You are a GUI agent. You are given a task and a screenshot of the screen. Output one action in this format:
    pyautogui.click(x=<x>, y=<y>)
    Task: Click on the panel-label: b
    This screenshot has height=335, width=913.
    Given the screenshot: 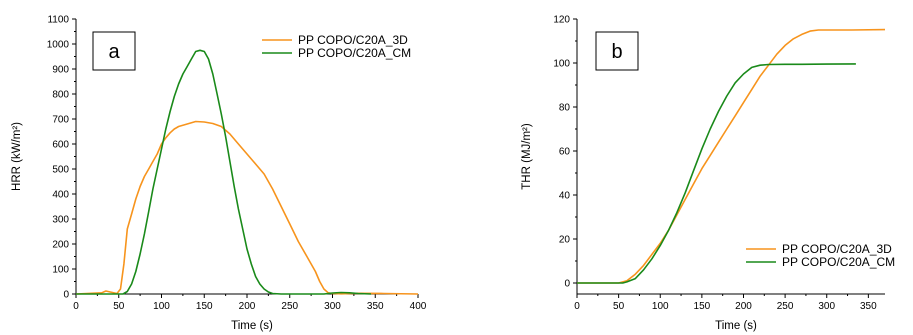 What is the action you would take?
    pyautogui.click(x=616, y=52)
    